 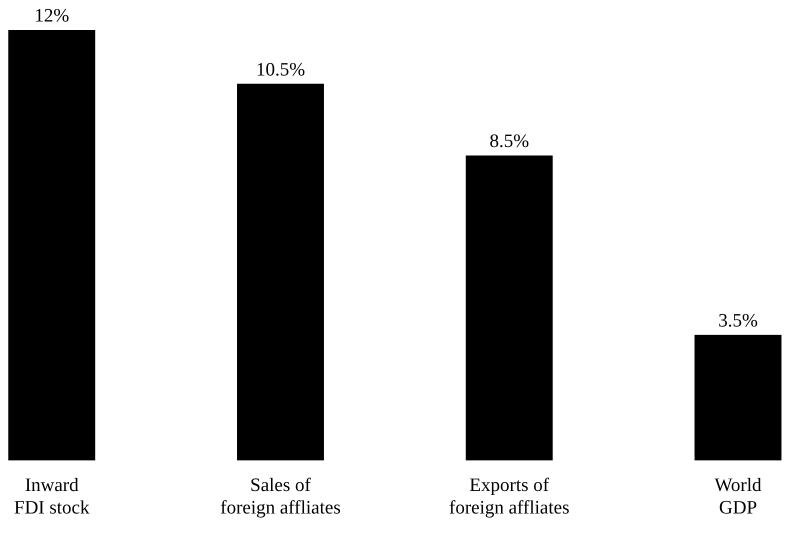 I want to click on data-label: 10.5%, so click(x=281, y=69).